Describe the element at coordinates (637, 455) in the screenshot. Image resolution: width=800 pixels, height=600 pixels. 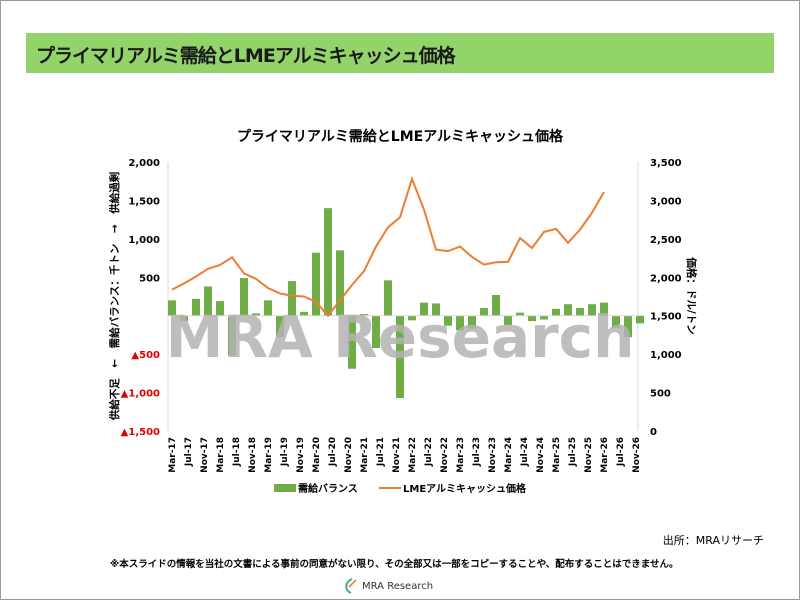
I see `x-tick-label: Nov-26` at that location.